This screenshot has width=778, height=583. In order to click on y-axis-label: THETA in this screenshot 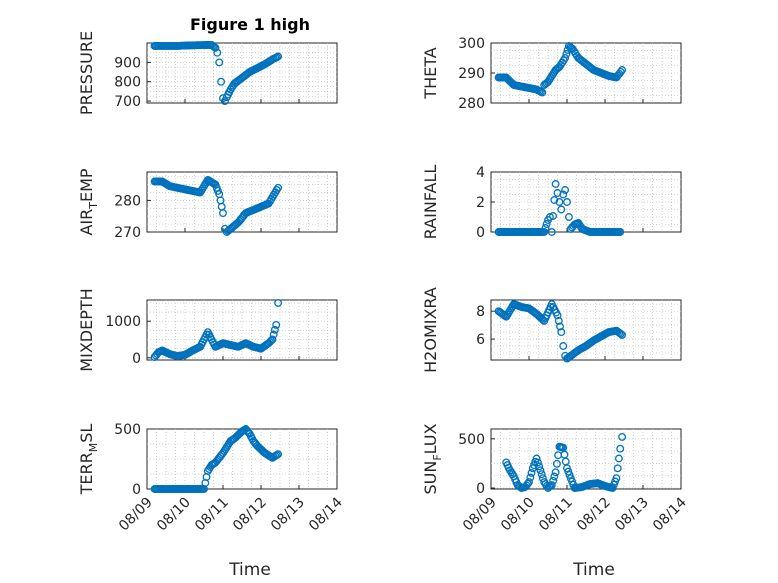, I will do `click(430, 73)`.